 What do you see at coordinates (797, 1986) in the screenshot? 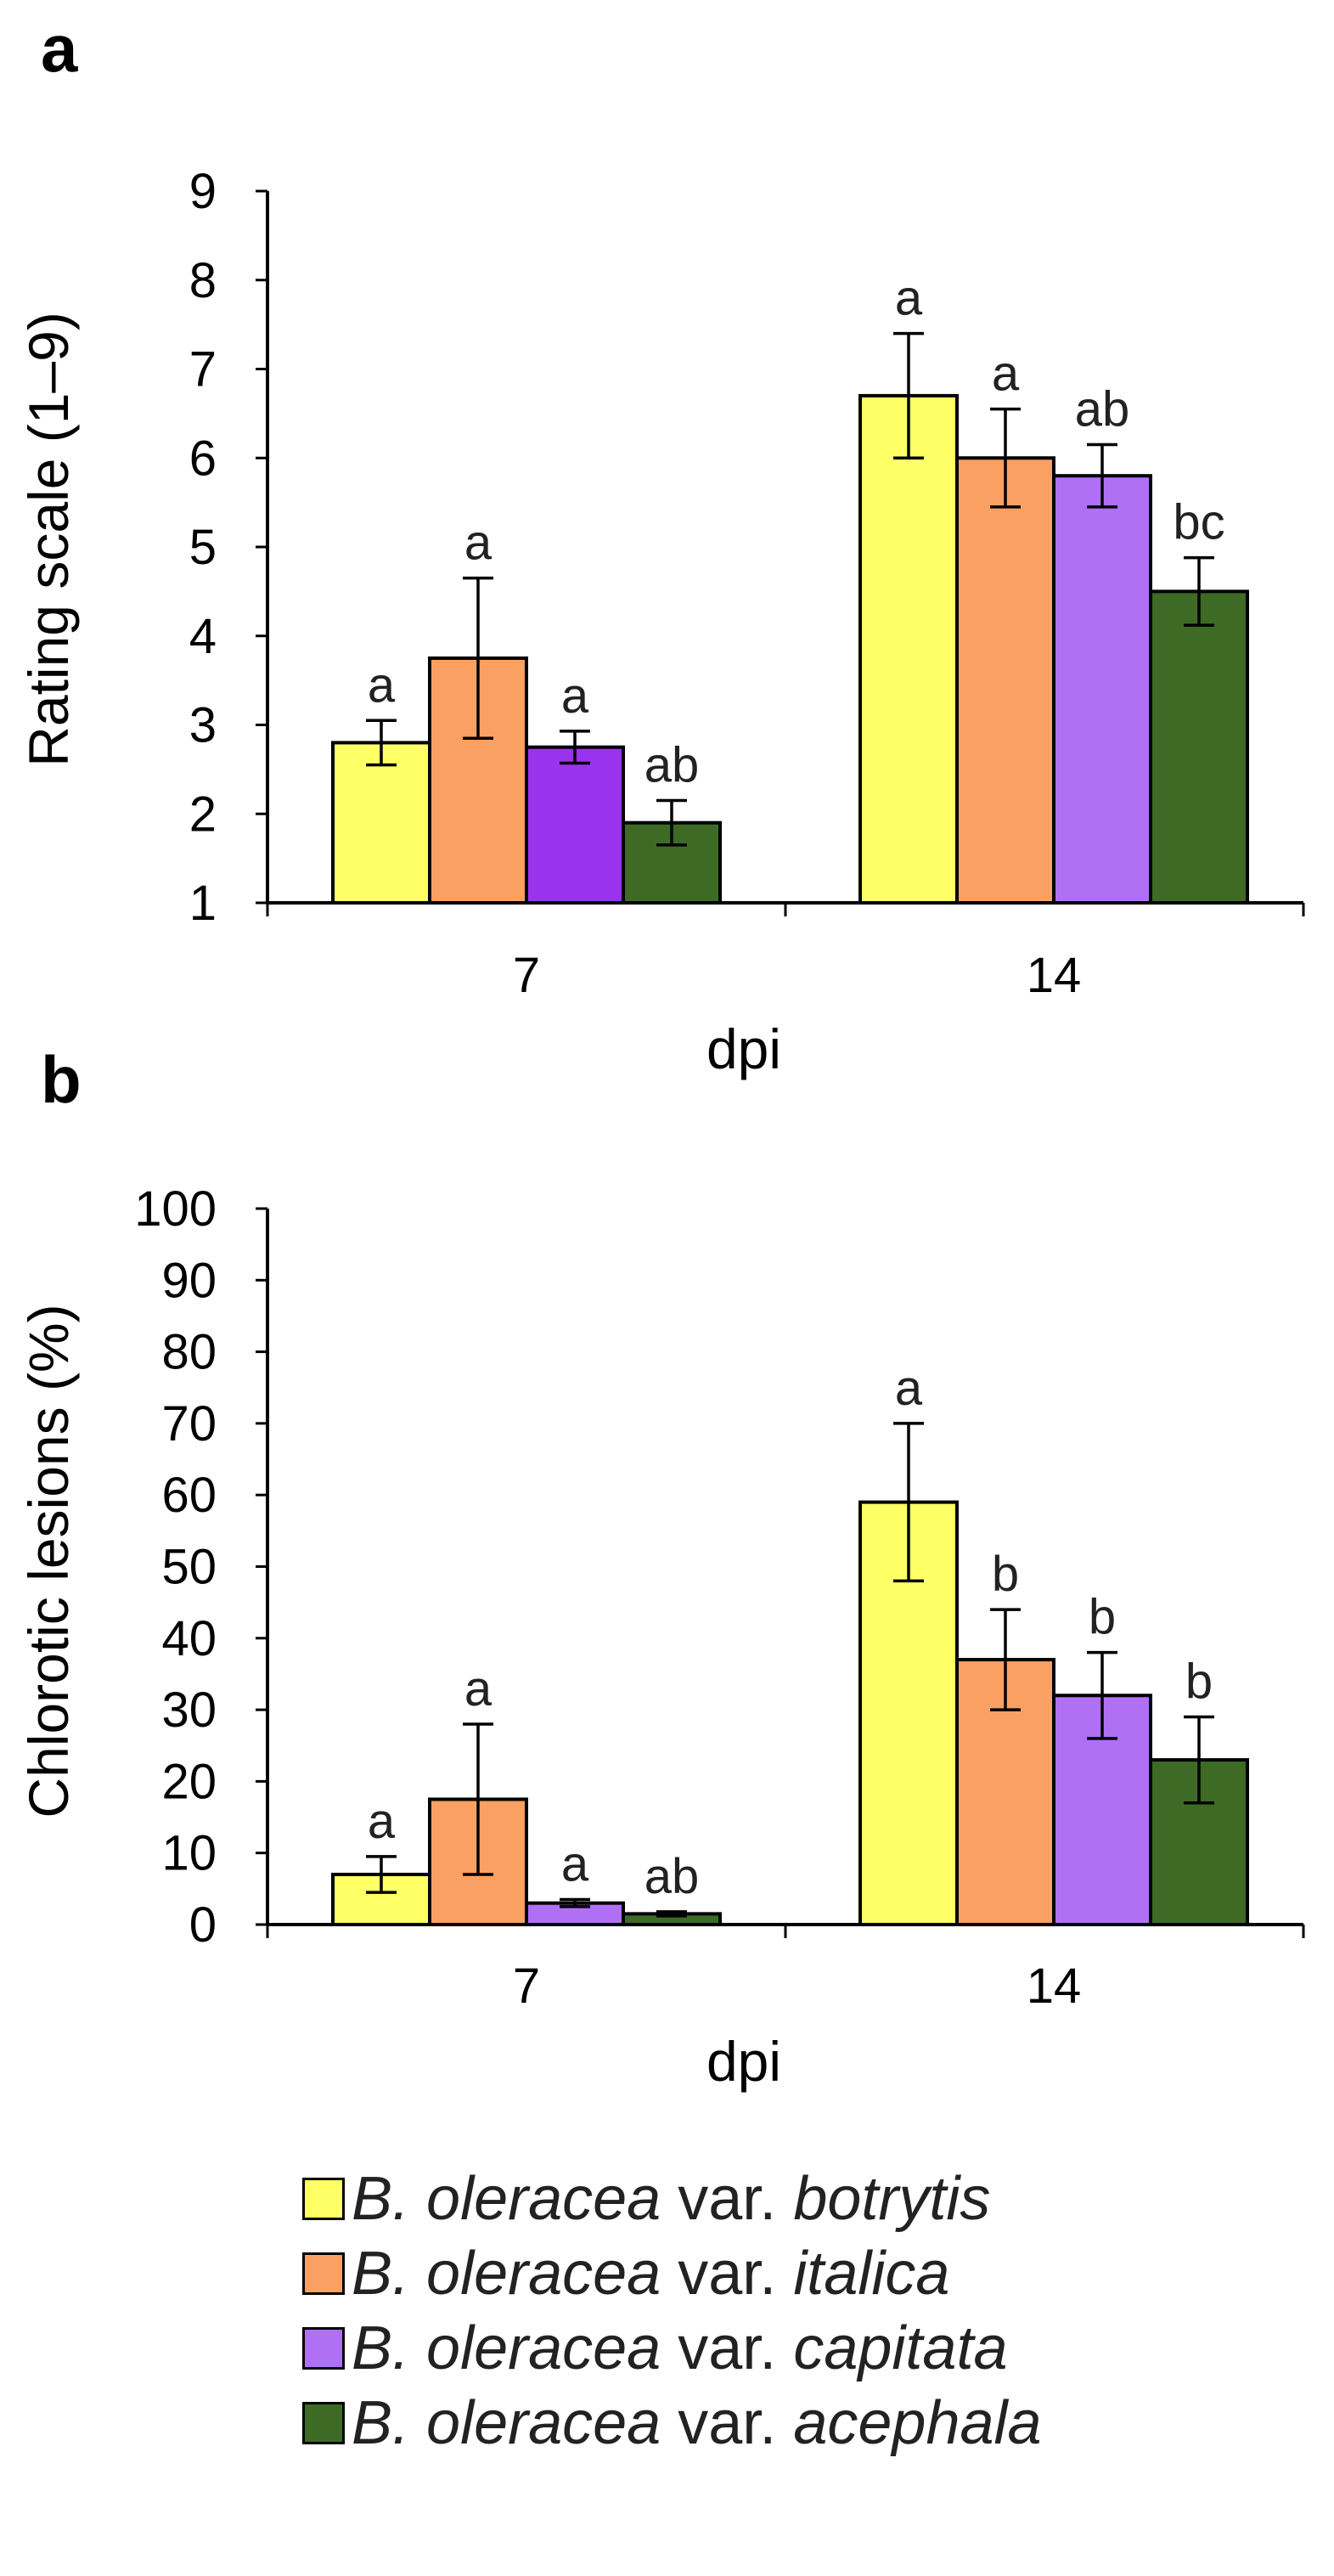
I see `x-ticks-b: 7 14` at bounding box center [797, 1986].